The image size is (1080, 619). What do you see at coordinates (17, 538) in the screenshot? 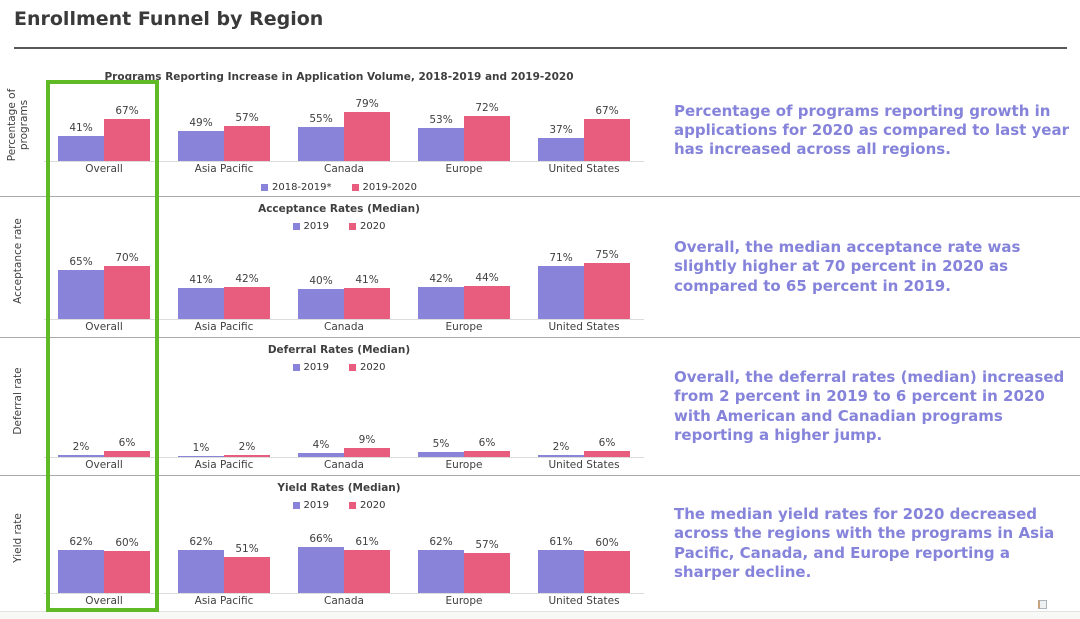
I see `y-axis-label: Yield rate` at bounding box center [17, 538].